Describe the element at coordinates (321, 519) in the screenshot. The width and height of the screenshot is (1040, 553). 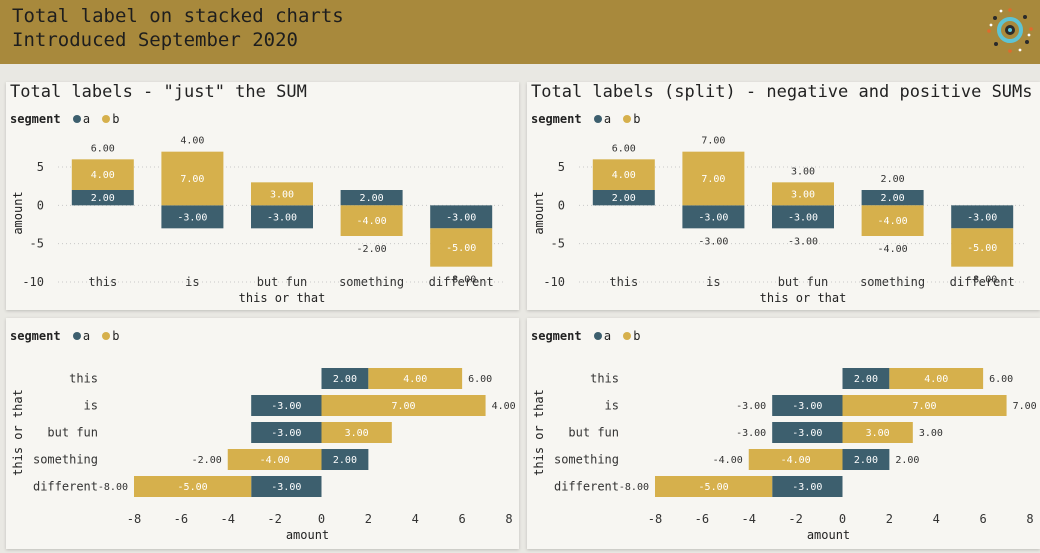
I see `x-tick-label: 0` at that location.